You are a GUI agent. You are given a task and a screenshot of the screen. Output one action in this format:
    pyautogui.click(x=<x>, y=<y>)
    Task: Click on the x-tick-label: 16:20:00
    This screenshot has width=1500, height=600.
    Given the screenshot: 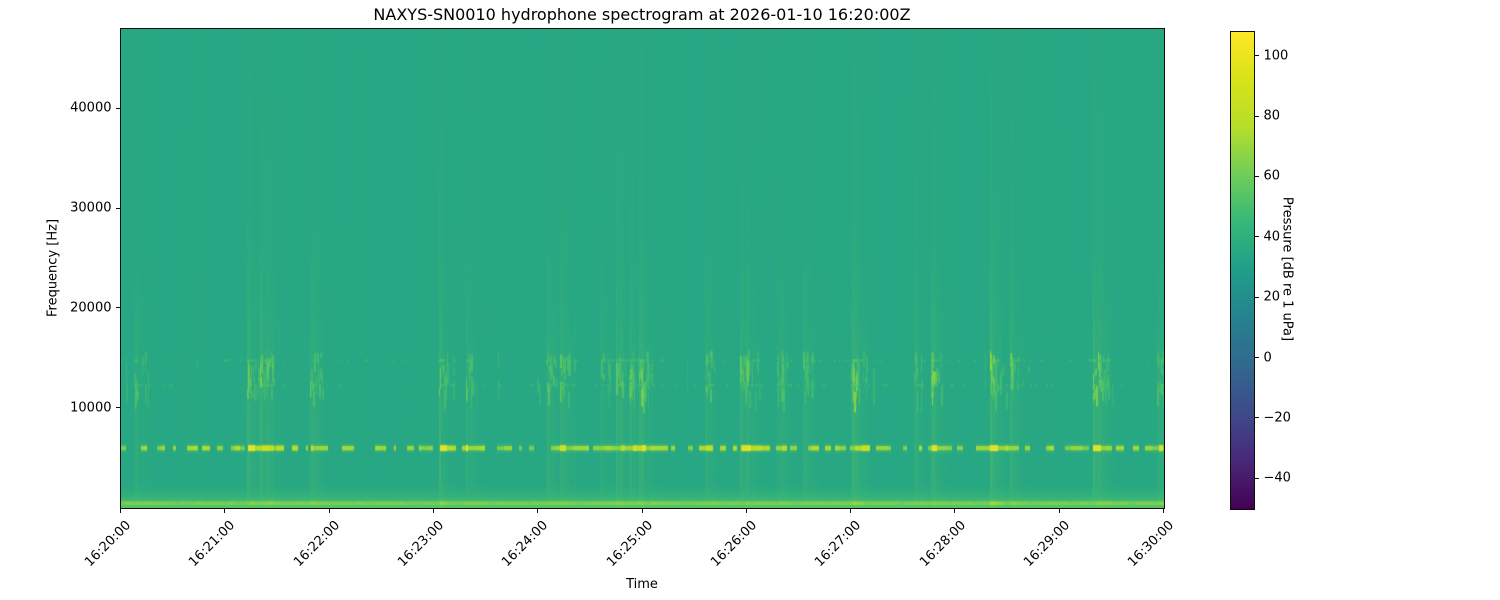 What is the action you would take?
    pyautogui.click(x=108, y=543)
    